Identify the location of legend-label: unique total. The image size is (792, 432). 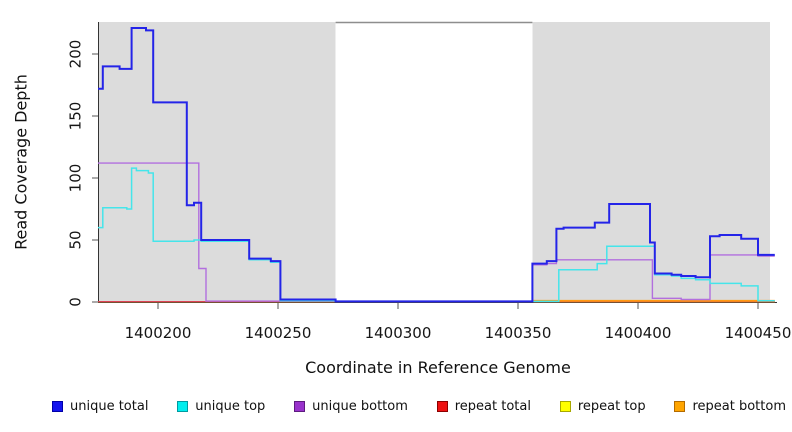
(109, 406).